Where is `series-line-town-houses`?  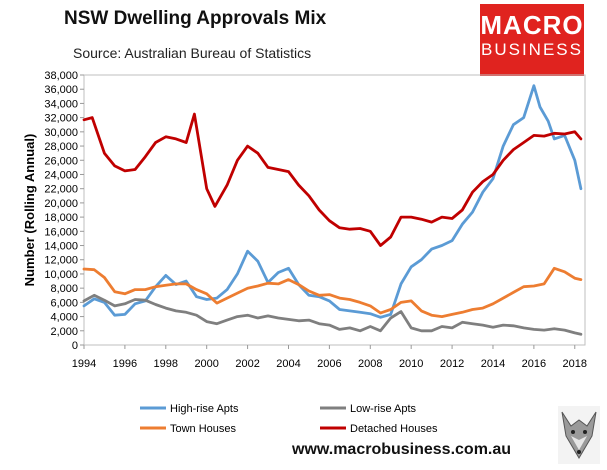
series-line-town-houses is located at coordinates (332, 292).